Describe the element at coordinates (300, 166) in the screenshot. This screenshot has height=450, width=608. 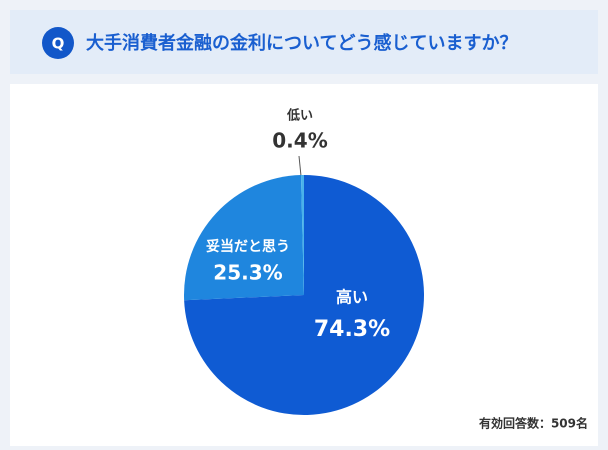
I see `leader-line` at that location.